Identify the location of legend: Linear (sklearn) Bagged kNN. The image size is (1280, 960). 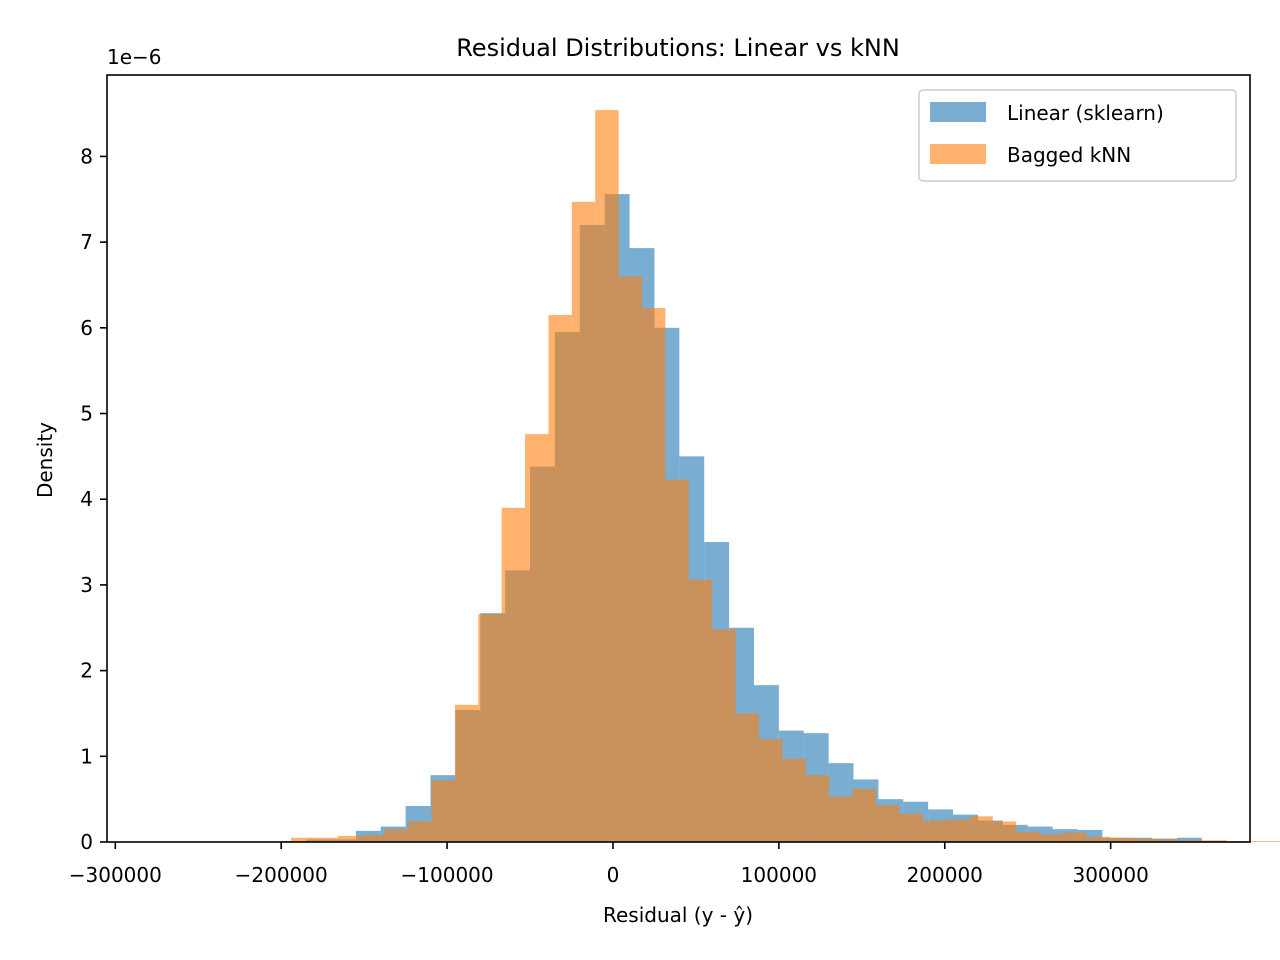
(1077, 135).